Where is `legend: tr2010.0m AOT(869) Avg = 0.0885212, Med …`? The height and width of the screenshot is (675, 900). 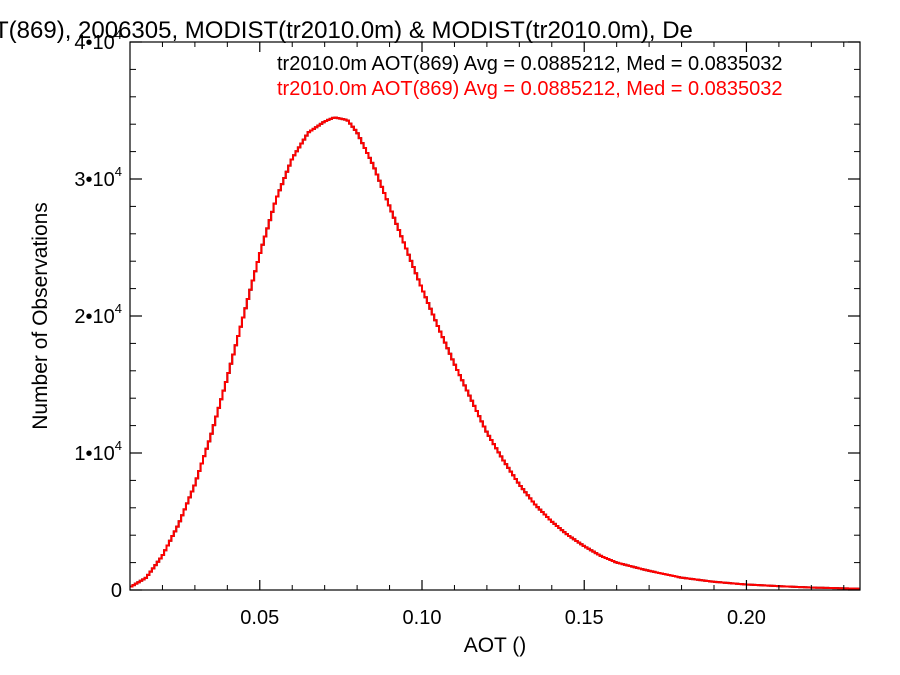
legend: tr2010.0m AOT(869) Avg = 0.0885212, Med … is located at coordinates (530, 76).